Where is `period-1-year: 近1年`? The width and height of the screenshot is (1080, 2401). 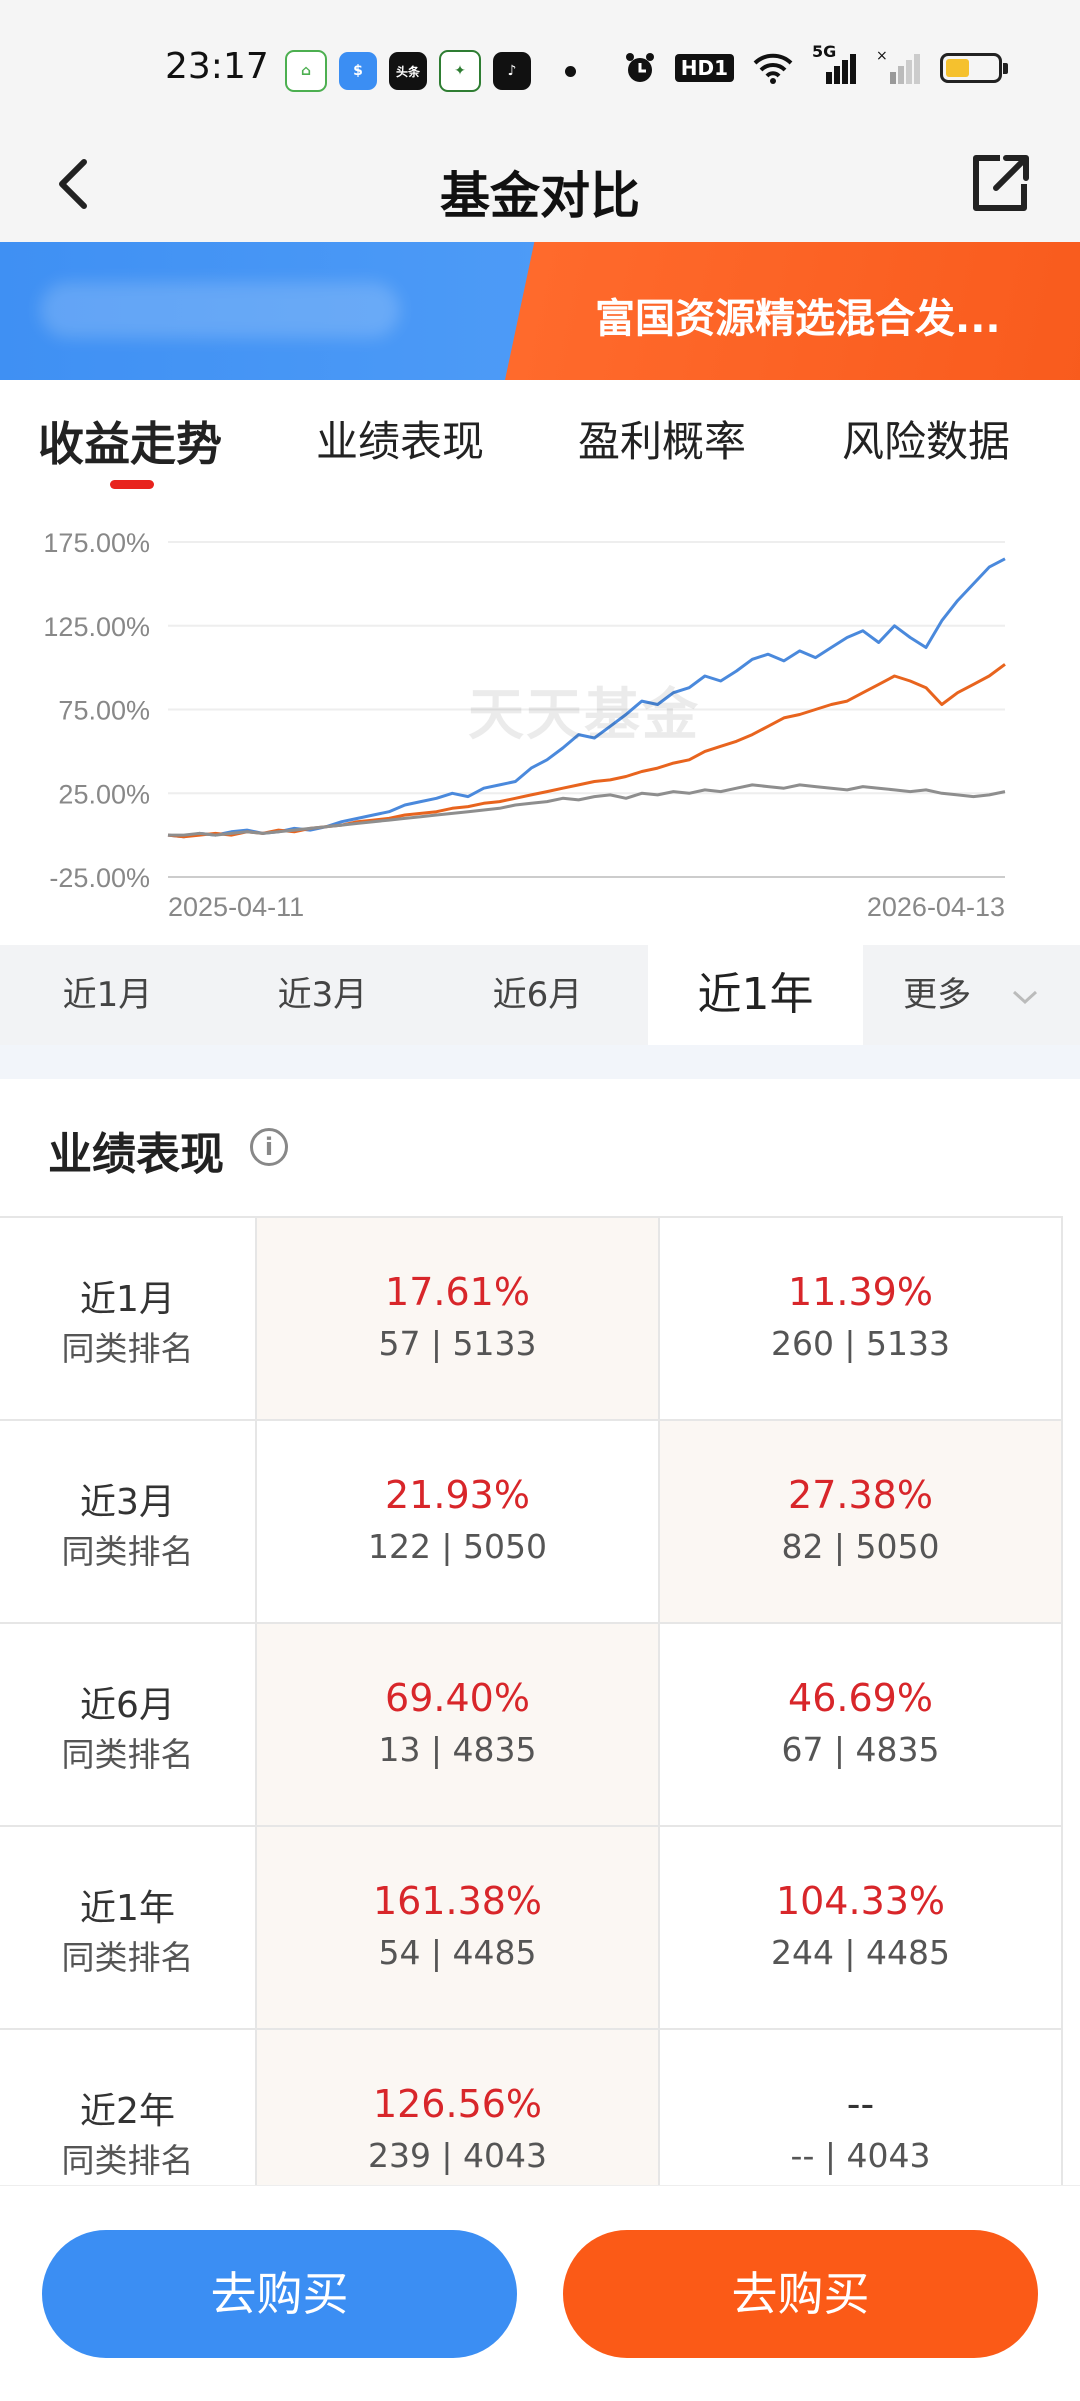 period-1-year: 近1年 is located at coordinates (755, 995).